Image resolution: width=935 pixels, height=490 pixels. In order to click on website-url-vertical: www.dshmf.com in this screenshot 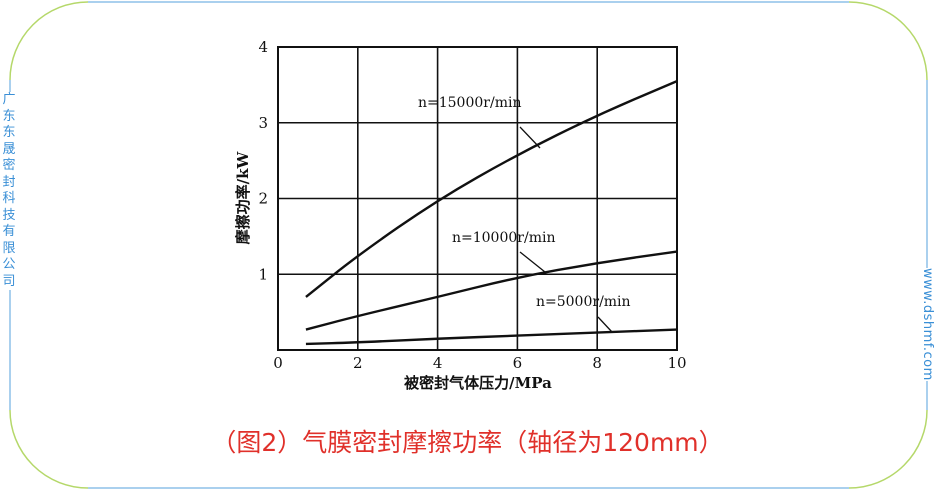, I will do `click(927, 324)`.